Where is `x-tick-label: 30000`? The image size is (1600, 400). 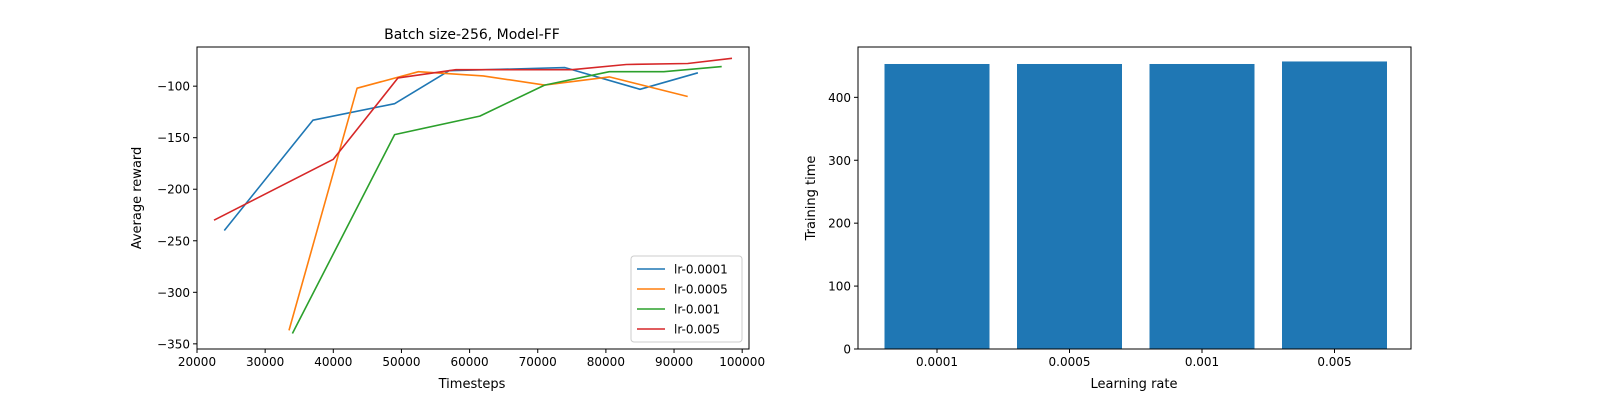
x-tick-label: 30000 is located at coordinates (265, 362).